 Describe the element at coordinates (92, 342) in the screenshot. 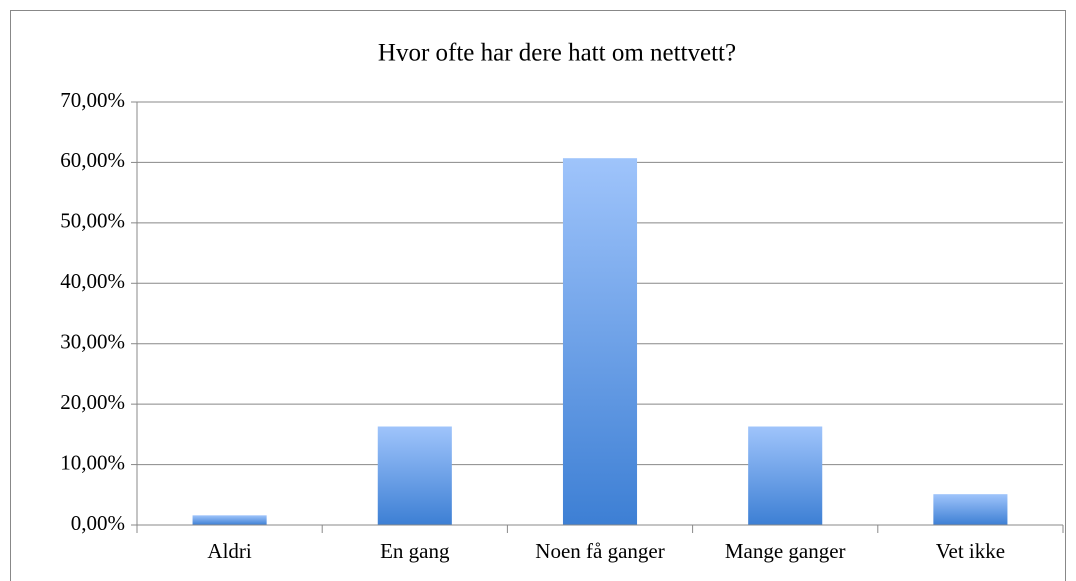

I see `y-tick-label: 30,00%` at that location.